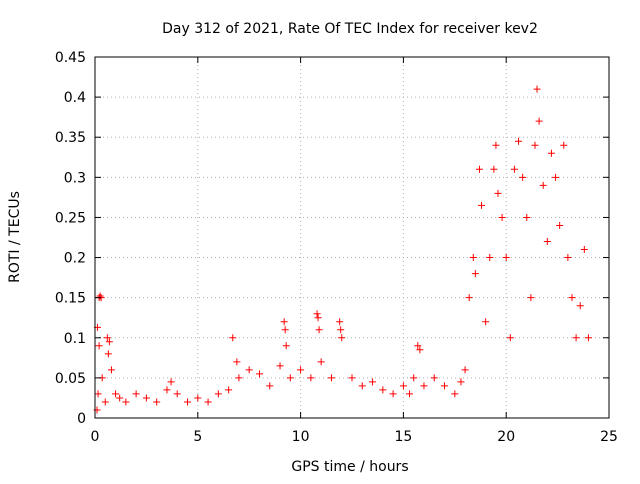 The height and width of the screenshot is (484, 640). What do you see at coordinates (70, 218) in the screenshot?
I see `y-tick-label: 0.25` at bounding box center [70, 218].